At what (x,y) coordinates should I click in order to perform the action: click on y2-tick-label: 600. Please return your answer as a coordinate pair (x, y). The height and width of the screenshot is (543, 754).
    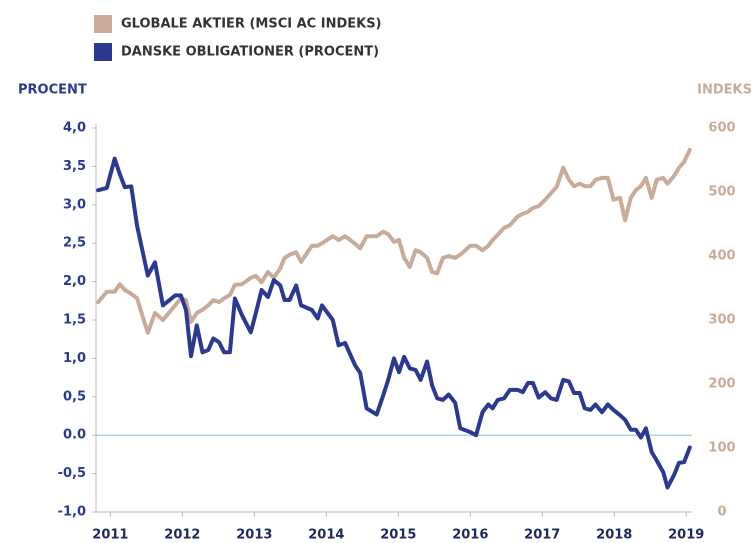
    Looking at the image, I should click on (721, 128).